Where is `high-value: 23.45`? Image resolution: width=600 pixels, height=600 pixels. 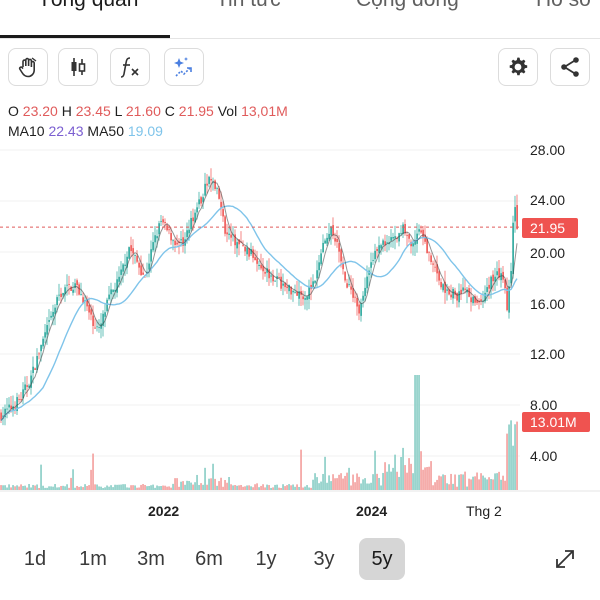 high-value: 23.45 is located at coordinates (93, 111).